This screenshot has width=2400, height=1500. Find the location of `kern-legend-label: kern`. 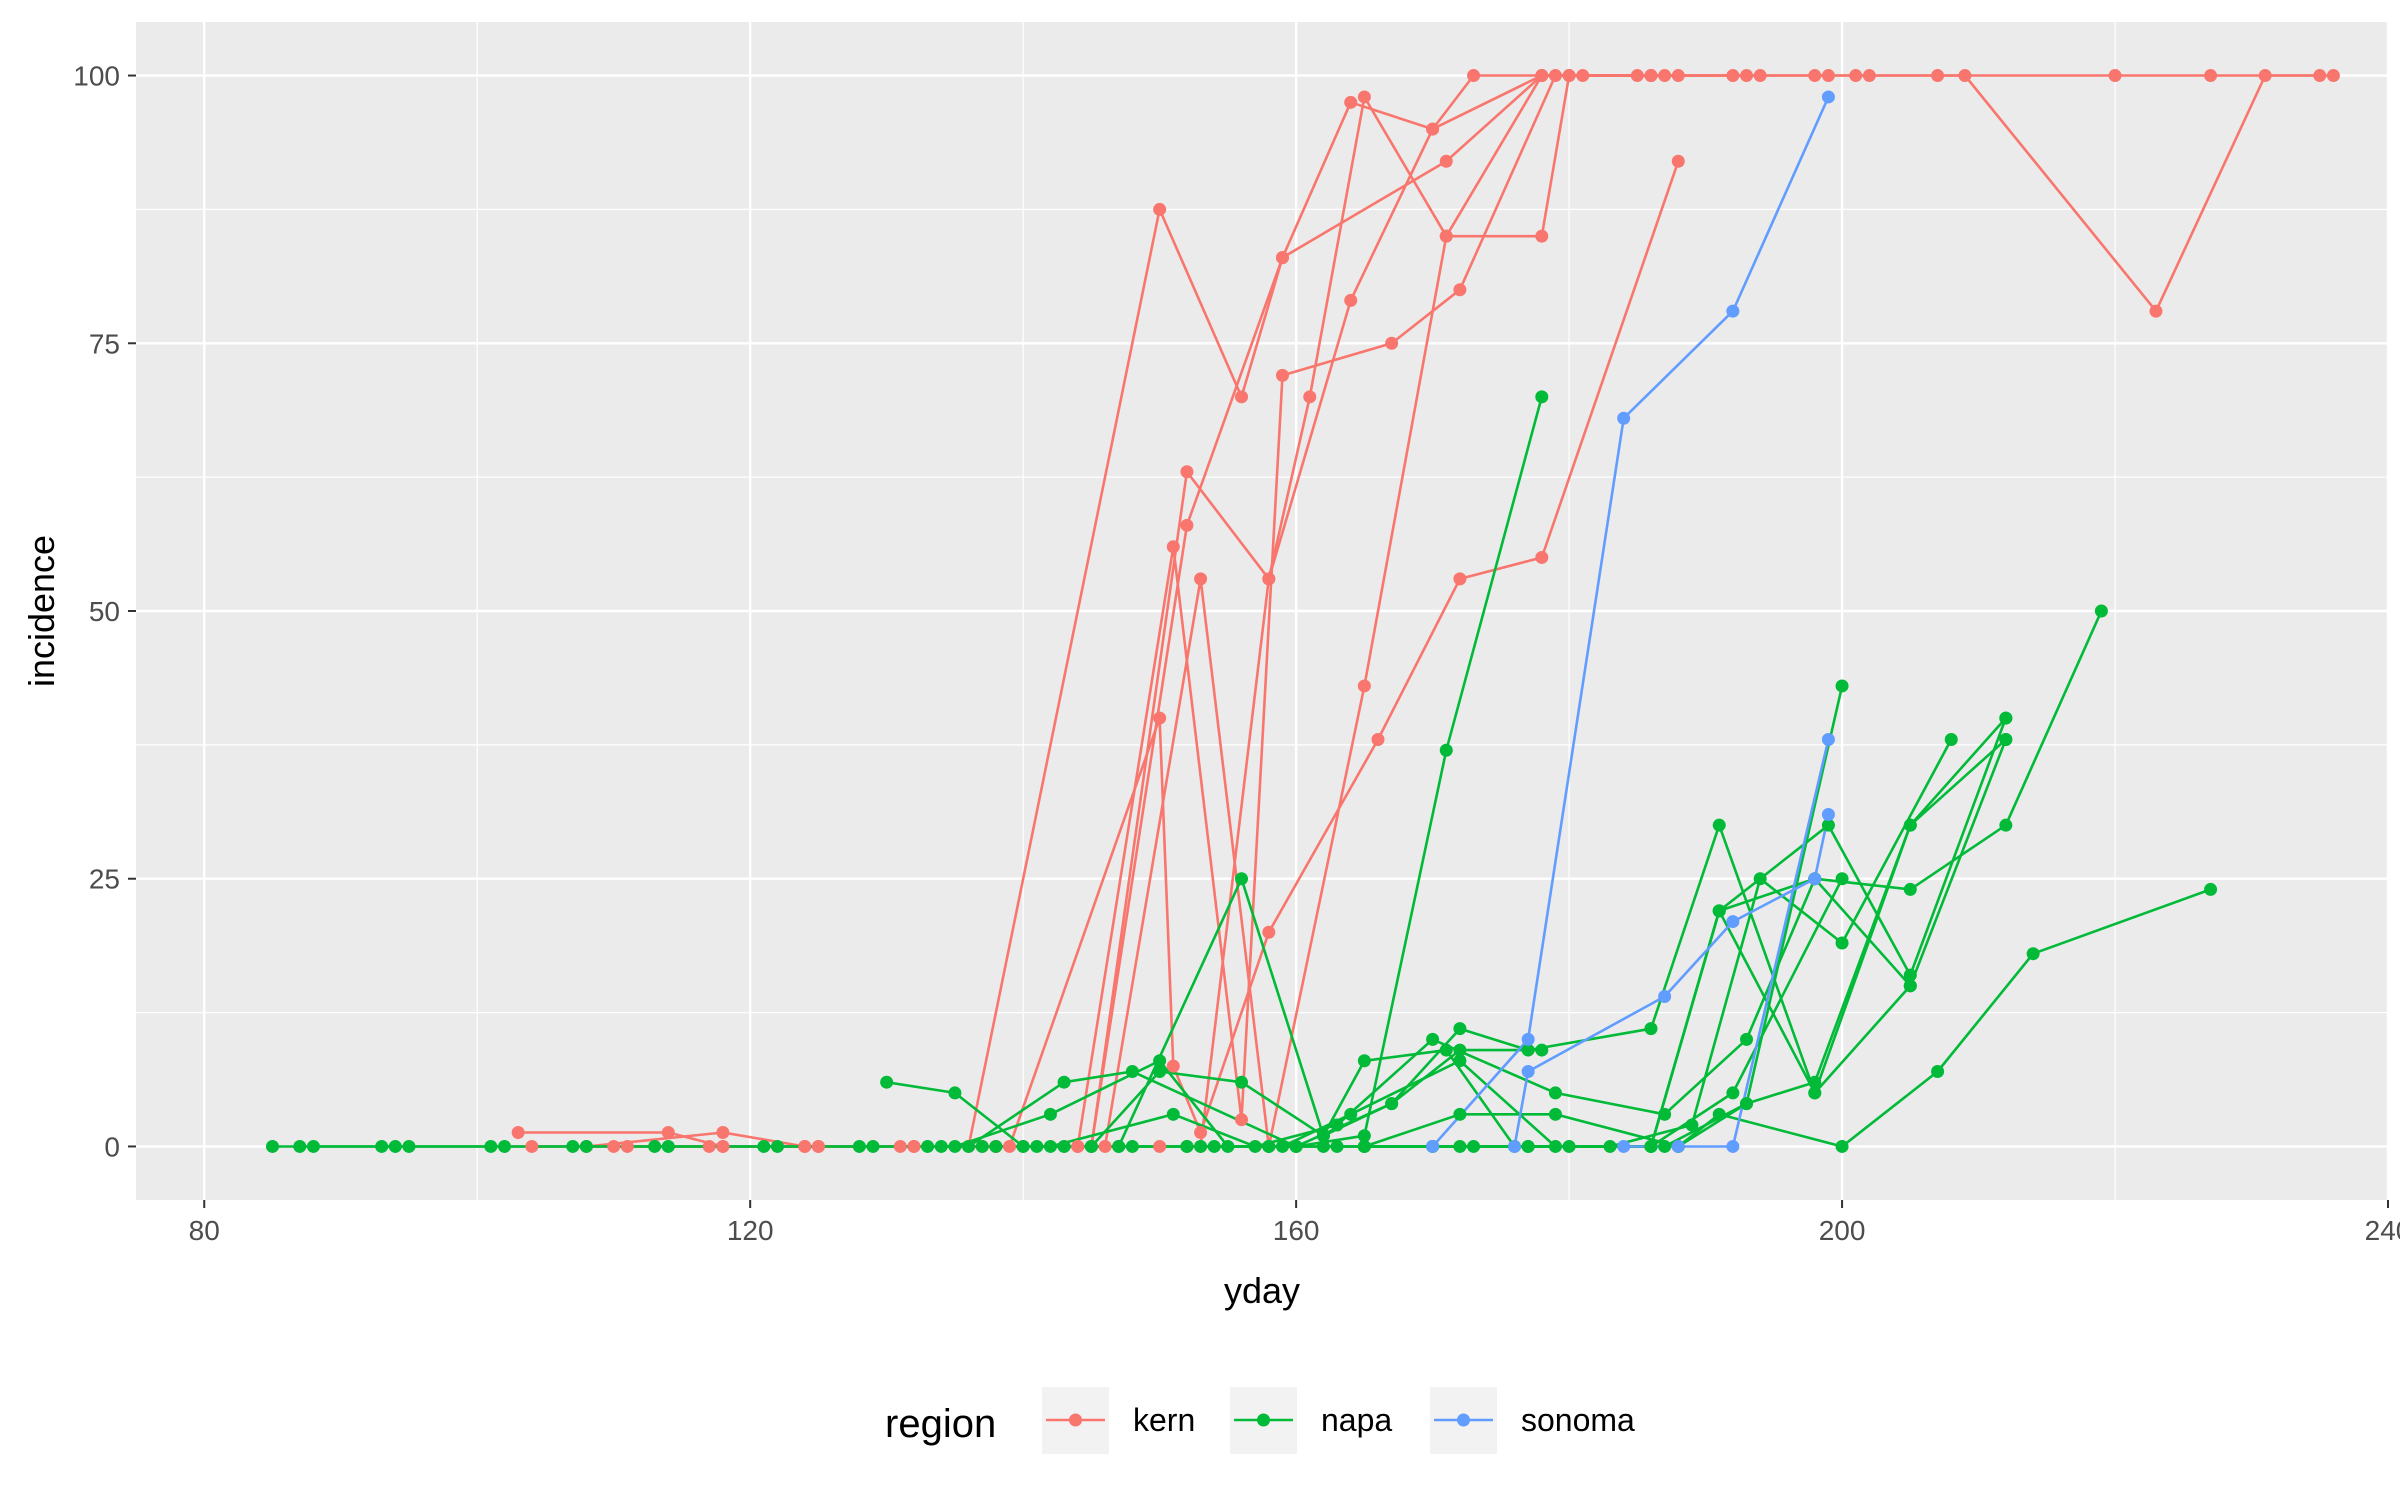

kern-legend-label: kern is located at coordinates (1164, 1420).